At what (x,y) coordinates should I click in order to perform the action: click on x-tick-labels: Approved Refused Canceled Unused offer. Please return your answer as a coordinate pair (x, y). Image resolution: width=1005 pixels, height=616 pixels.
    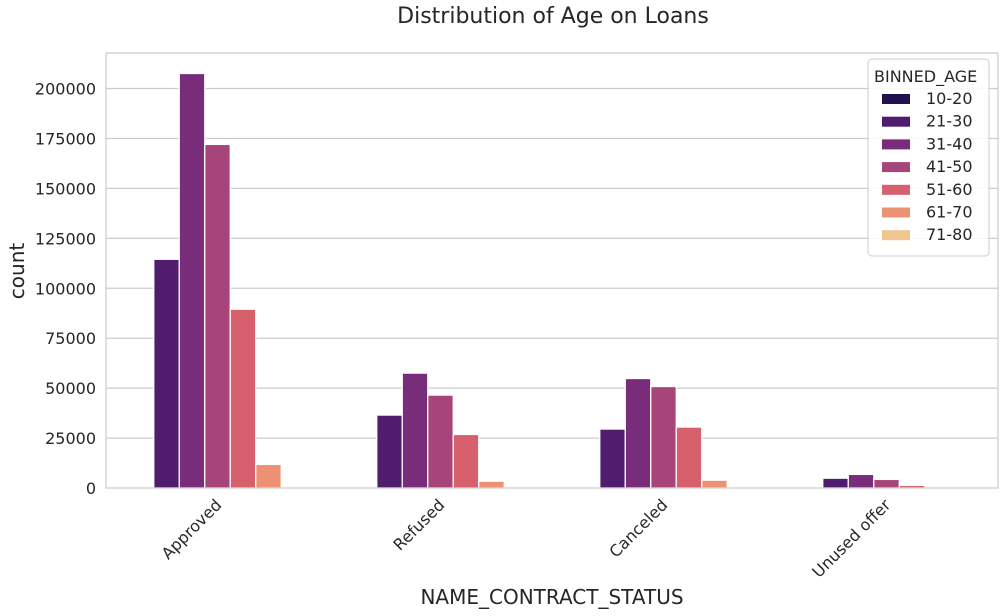
    Looking at the image, I should click on (526, 538).